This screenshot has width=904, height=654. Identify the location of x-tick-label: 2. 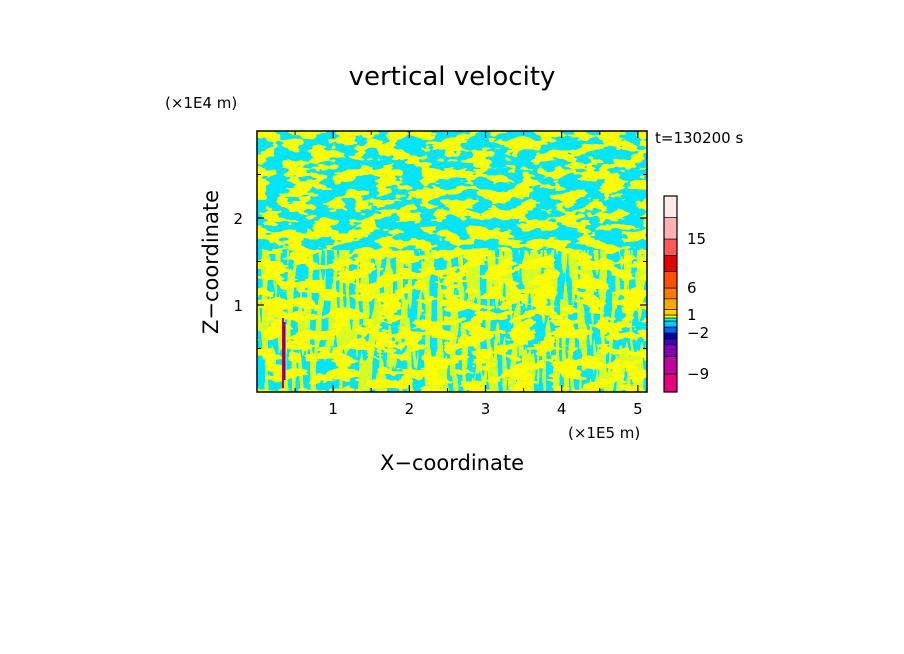
(410, 409).